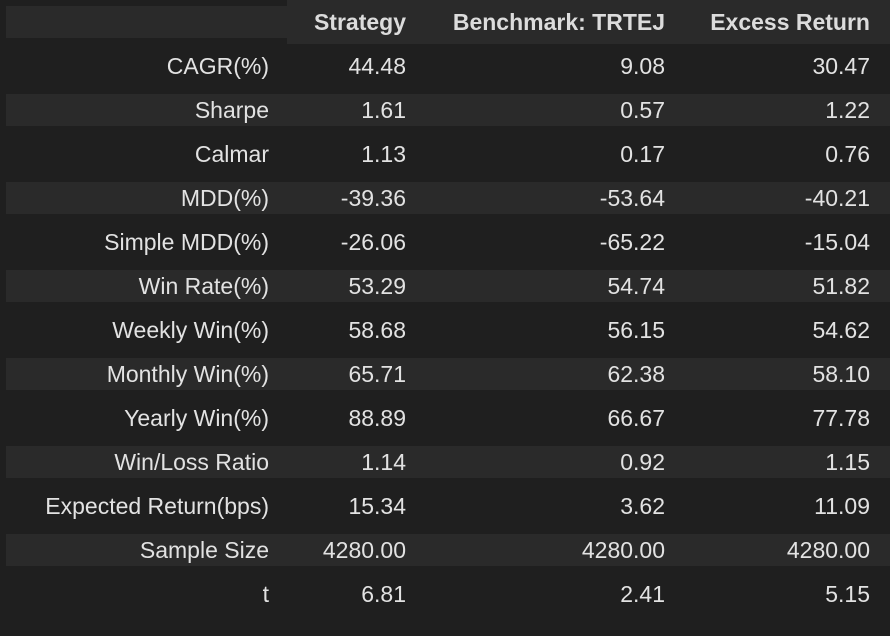 The image size is (890, 636). I want to click on row-label: Win Rate(%), so click(143, 286).